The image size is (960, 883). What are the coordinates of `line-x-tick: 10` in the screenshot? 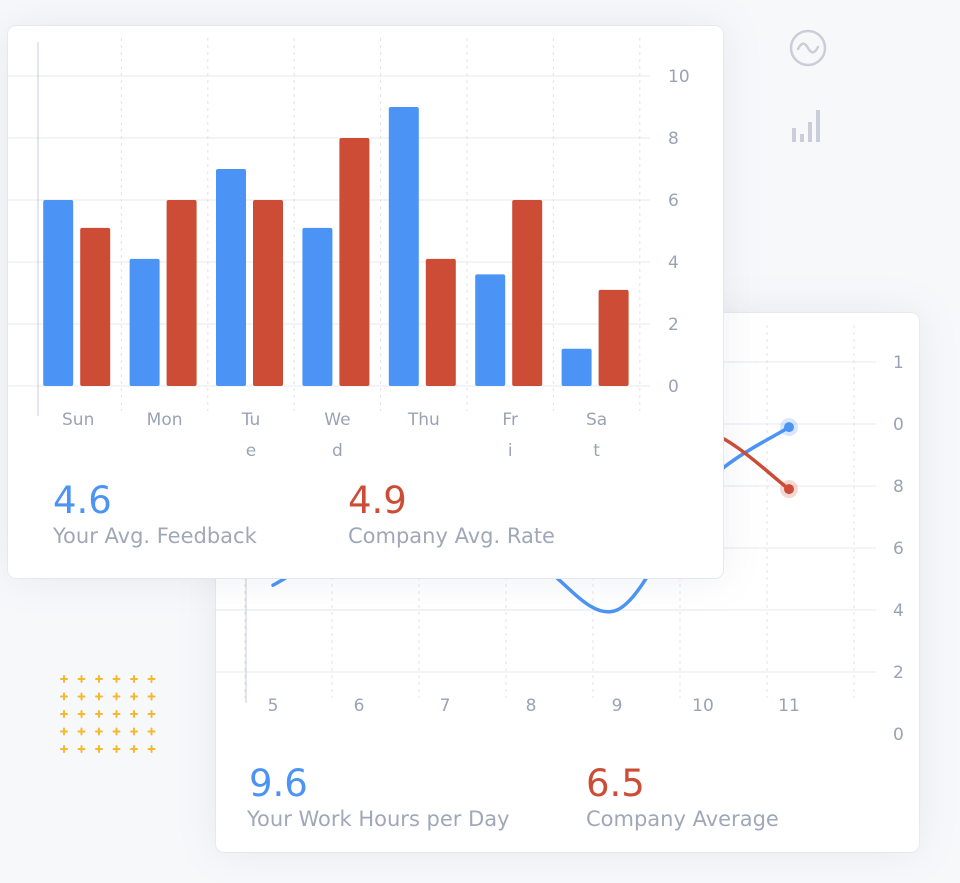 It's located at (703, 706).